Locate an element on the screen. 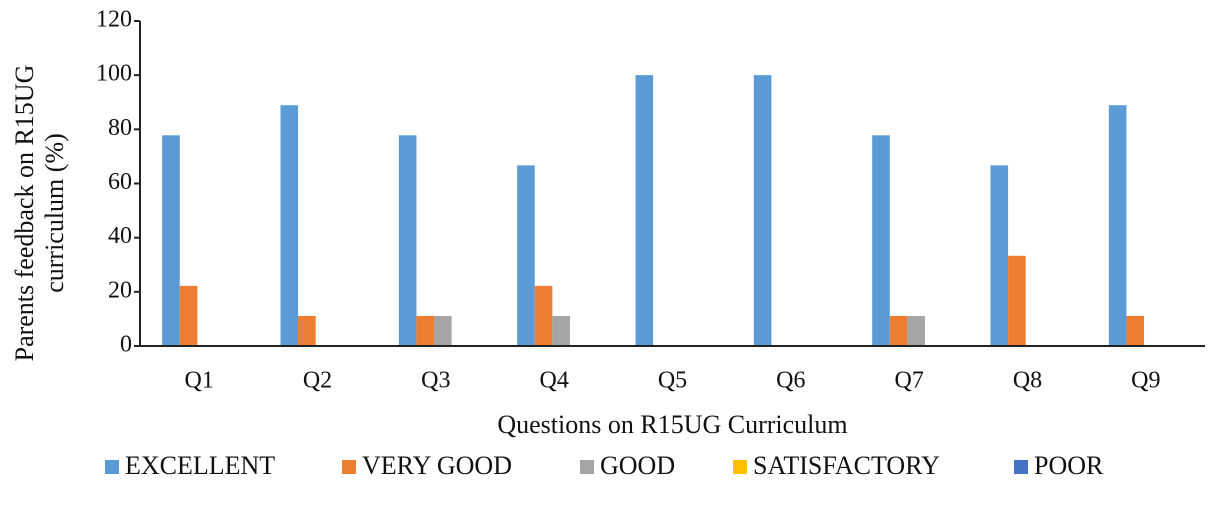  y-tick-label: 80 is located at coordinates (120, 128).